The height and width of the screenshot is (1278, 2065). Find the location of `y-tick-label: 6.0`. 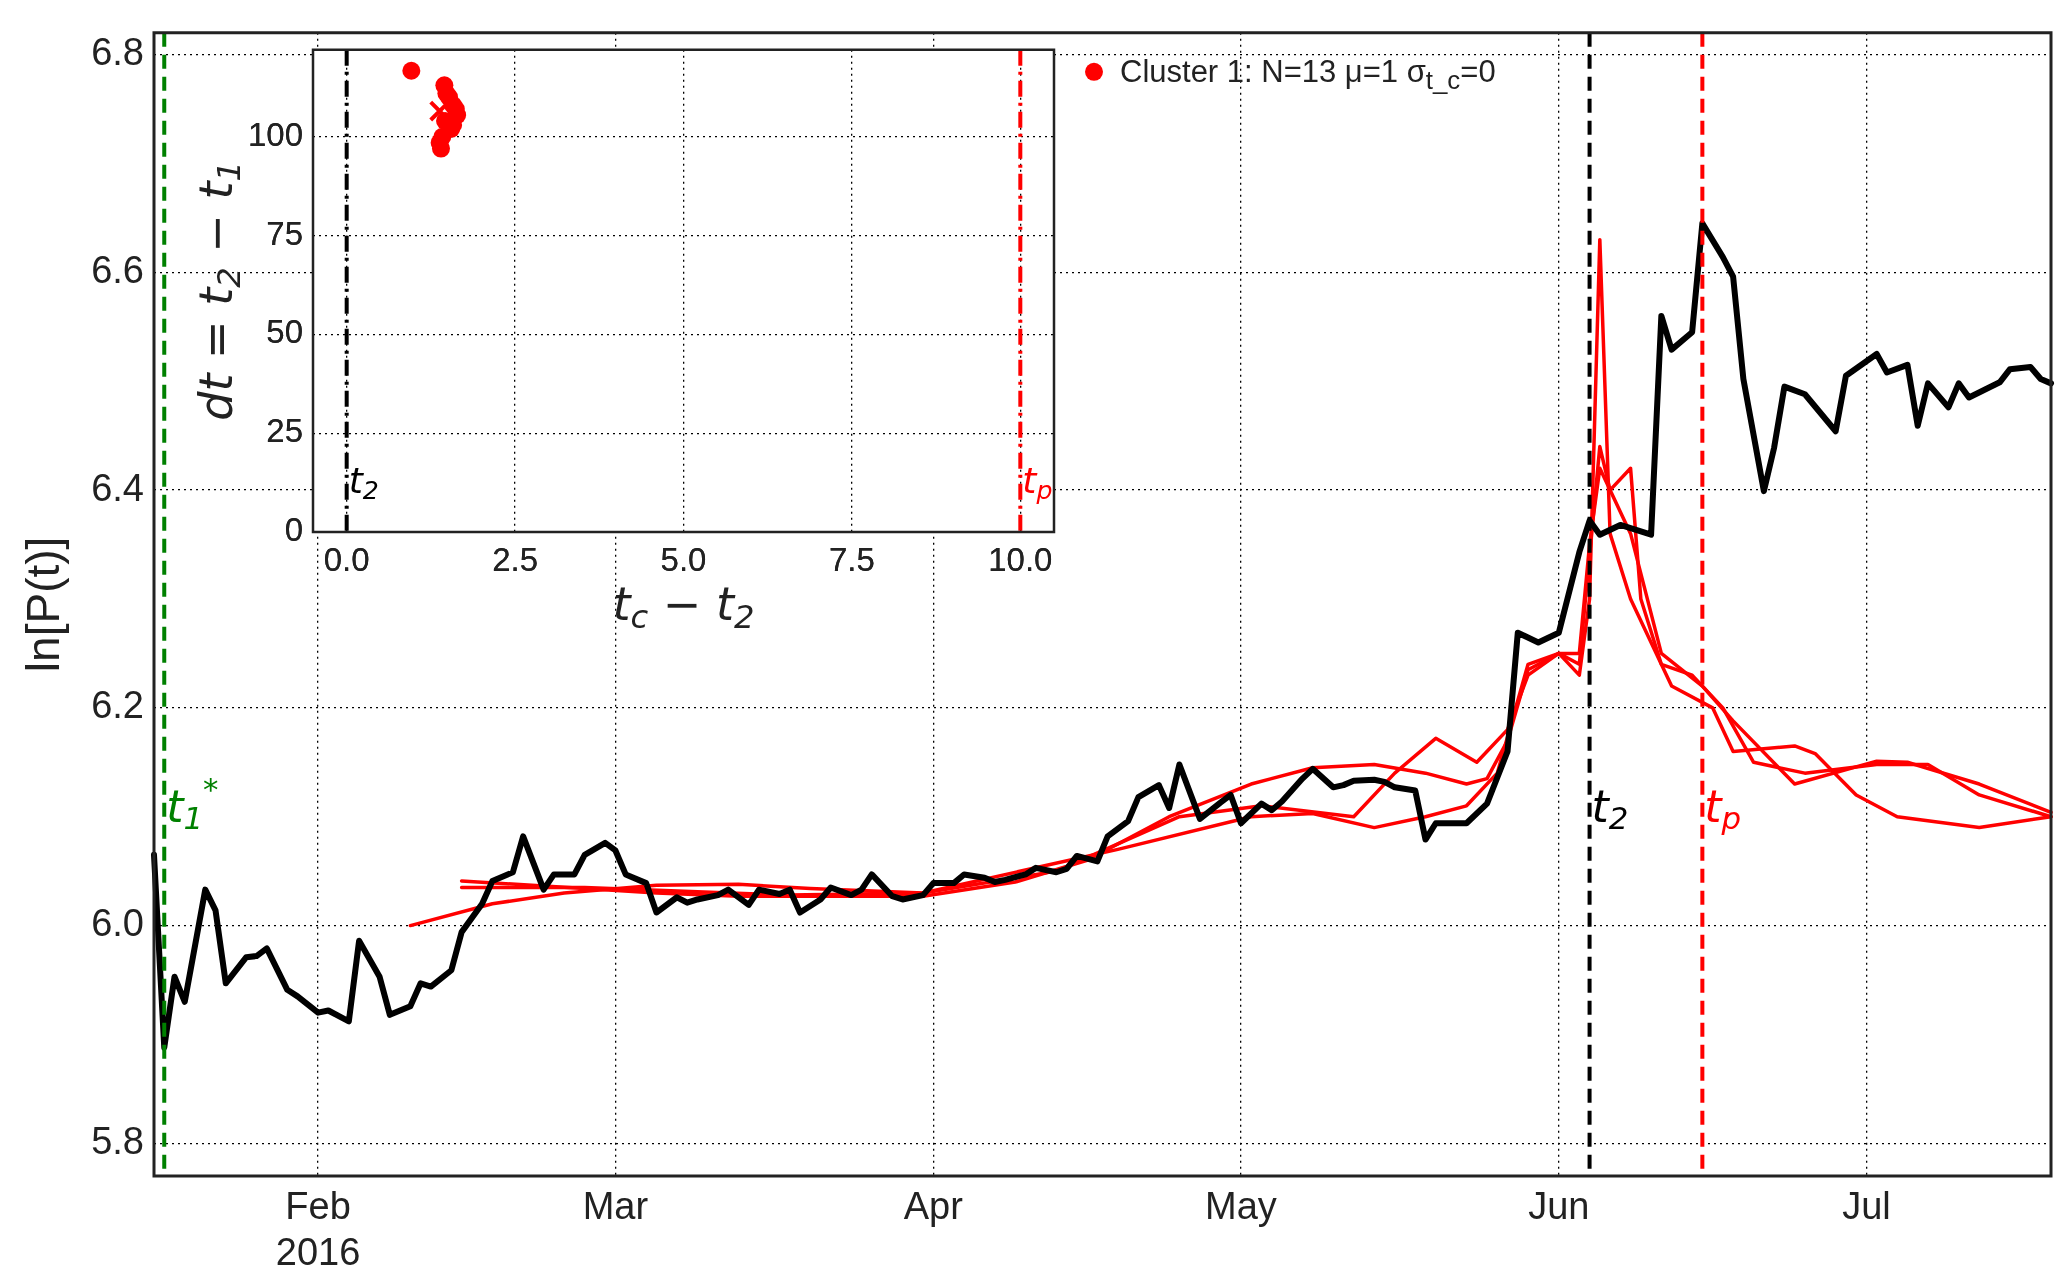

y-tick-label: 6.0 is located at coordinates (117, 923).